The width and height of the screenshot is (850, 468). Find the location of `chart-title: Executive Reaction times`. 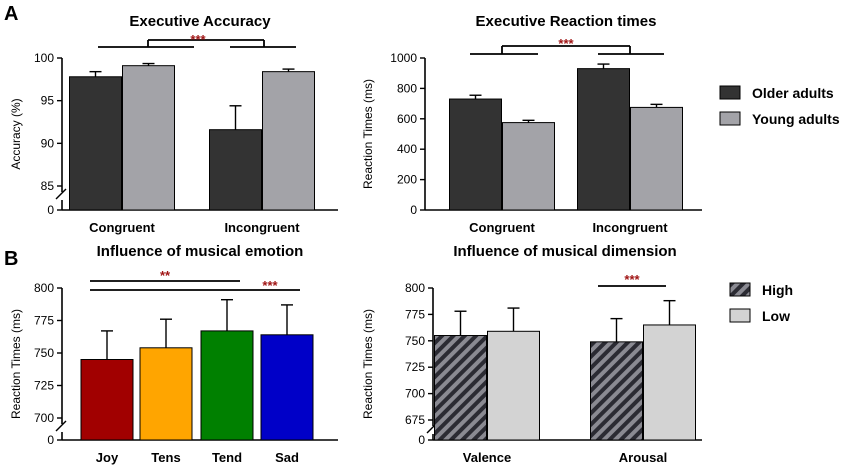

chart-title: Executive Reaction times is located at coordinates (566, 21).